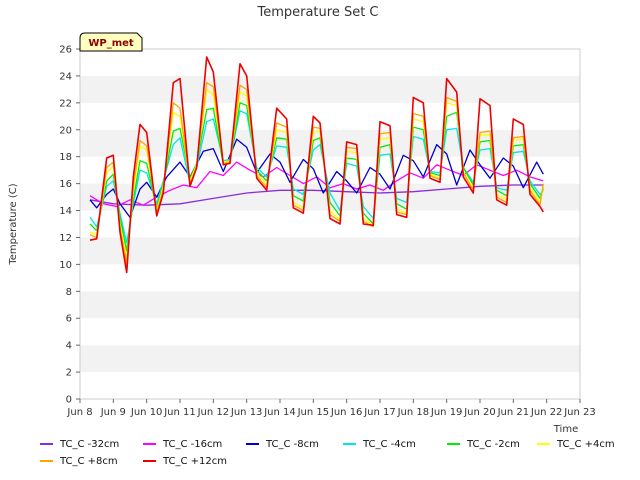 This screenshot has width=640, height=480. Describe the element at coordinates (79, 412) in the screenshot. I see `x-tick-label: Jun 8` at that location.